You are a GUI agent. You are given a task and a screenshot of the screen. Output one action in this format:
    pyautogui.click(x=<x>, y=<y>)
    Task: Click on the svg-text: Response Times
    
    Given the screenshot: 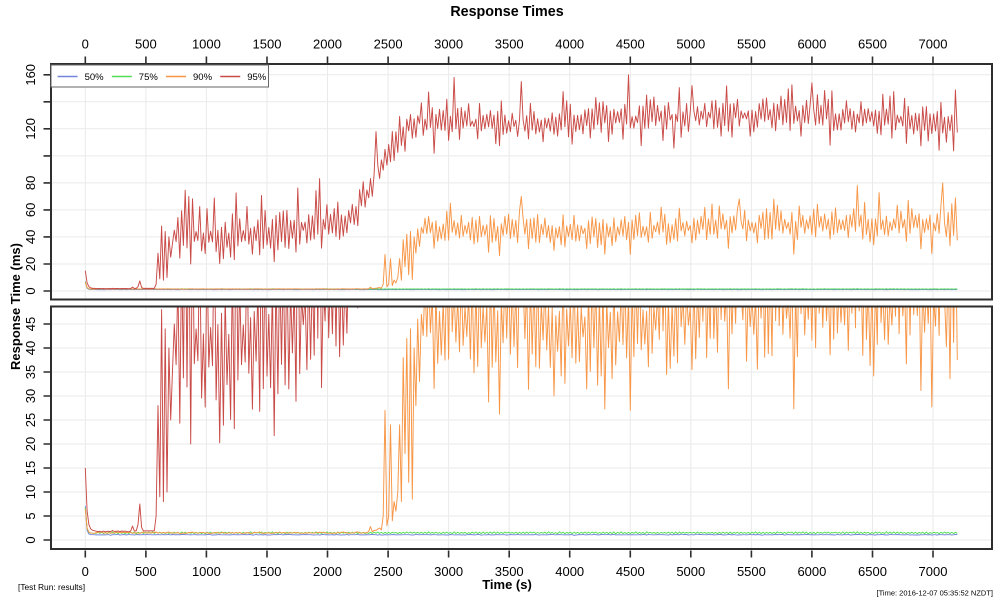 What is the action you would take?
    pyautogui.click(x=506, y=12)
    